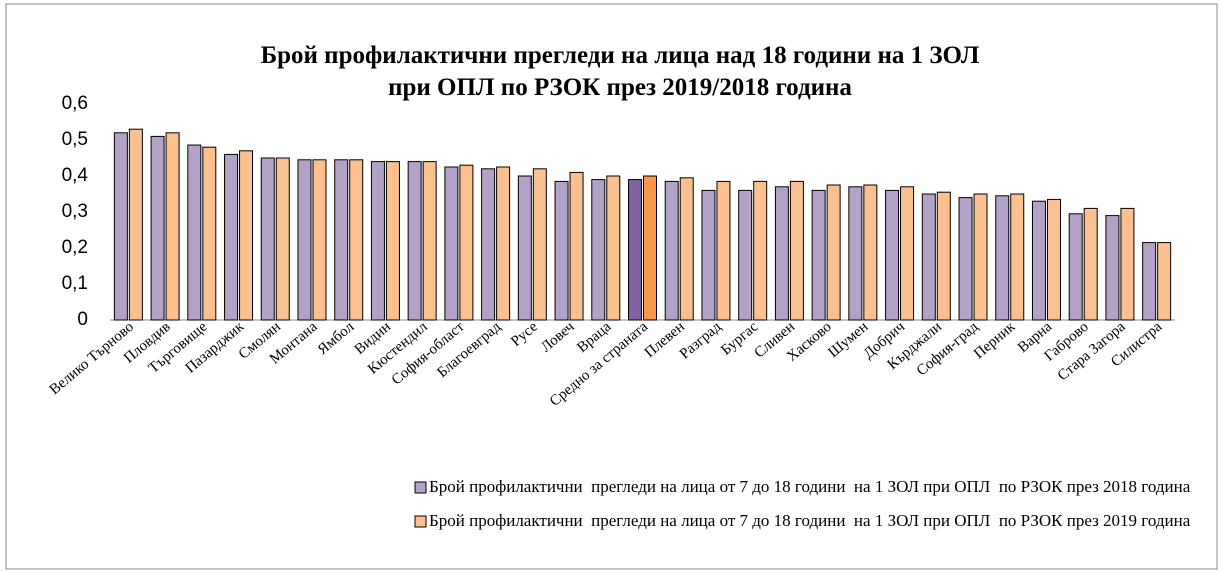  I want to click on y-tick-label: 0,6, so click(75, 103).